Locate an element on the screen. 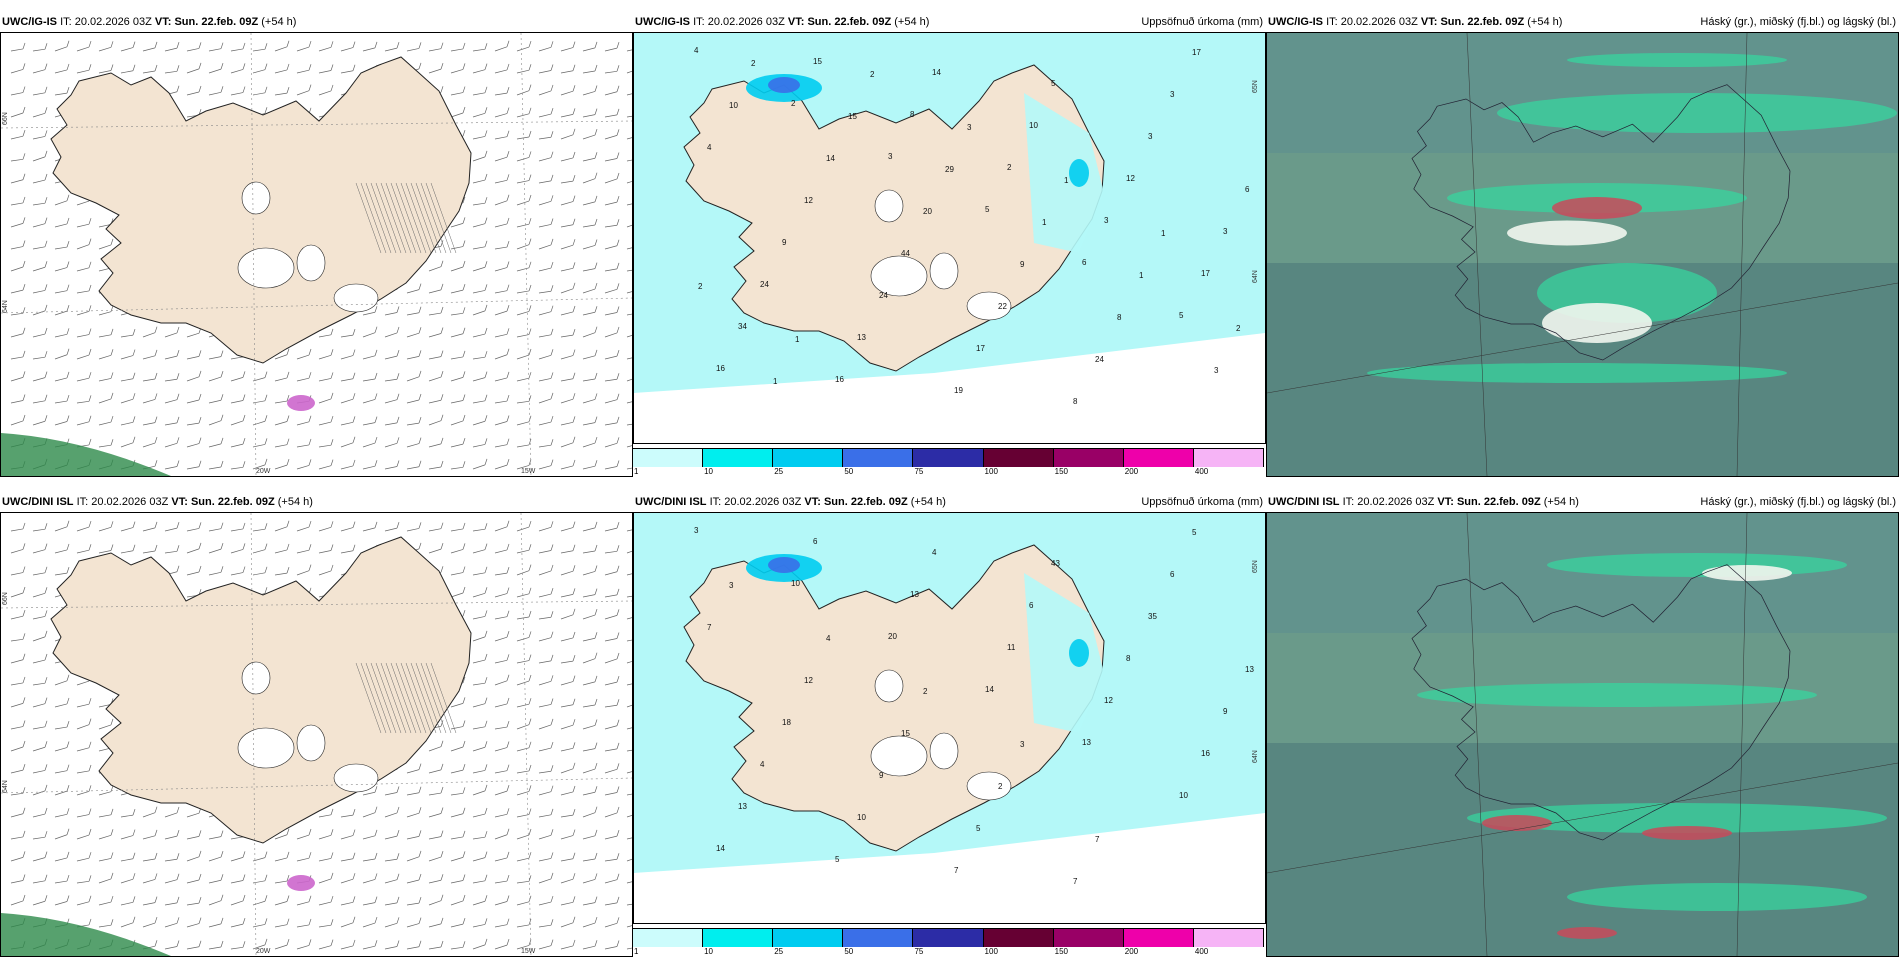 The width and height of the screenshot is (1900, 957). lat-label: 64N is located at coordinates (1255, 756).